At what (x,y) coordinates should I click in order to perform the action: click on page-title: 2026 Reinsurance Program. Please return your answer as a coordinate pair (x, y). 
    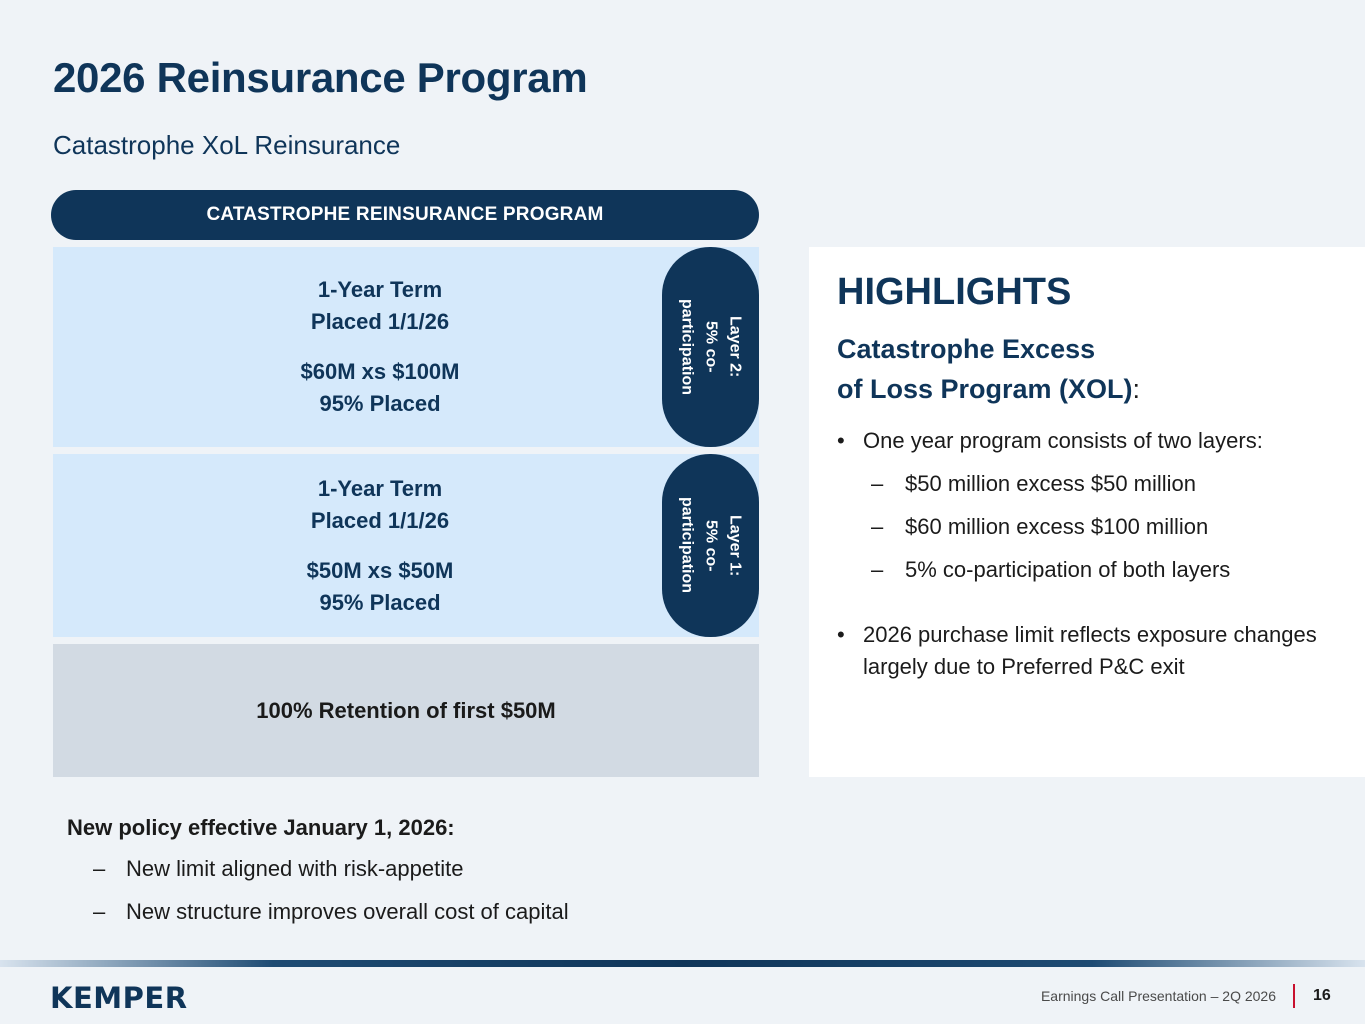
    Looking at the image, I should click on (320, 77).